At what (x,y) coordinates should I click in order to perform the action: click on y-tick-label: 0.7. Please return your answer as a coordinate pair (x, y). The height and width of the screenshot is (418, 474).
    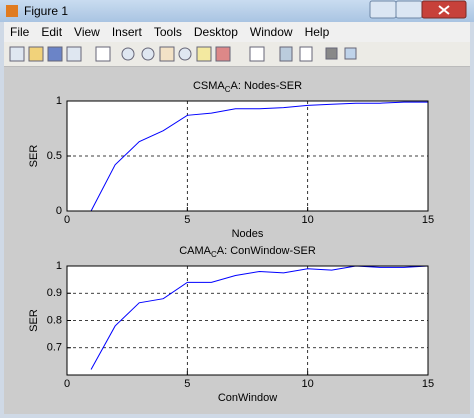
    Looking at the image, I should click on (54, 348).